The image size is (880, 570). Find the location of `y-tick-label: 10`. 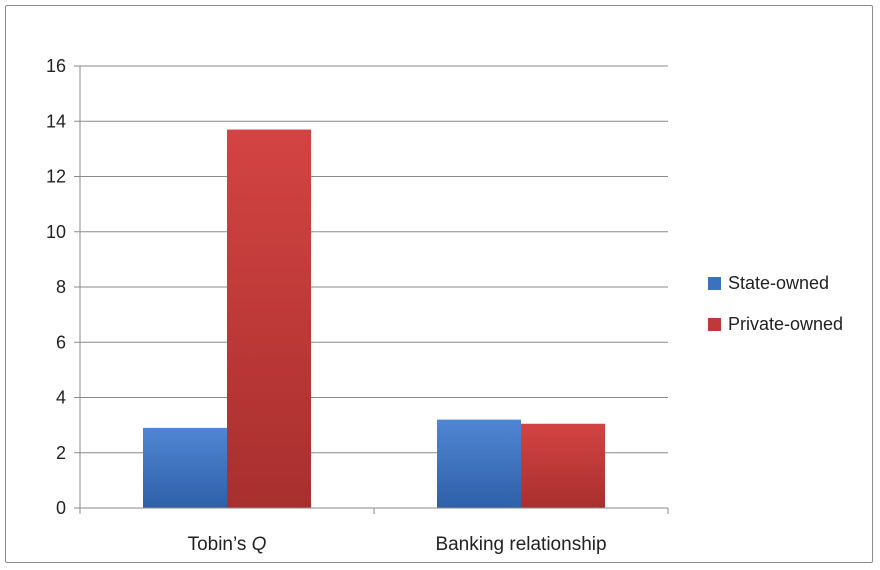

y-tick-label: 10 is located at coordinates (56, 232).